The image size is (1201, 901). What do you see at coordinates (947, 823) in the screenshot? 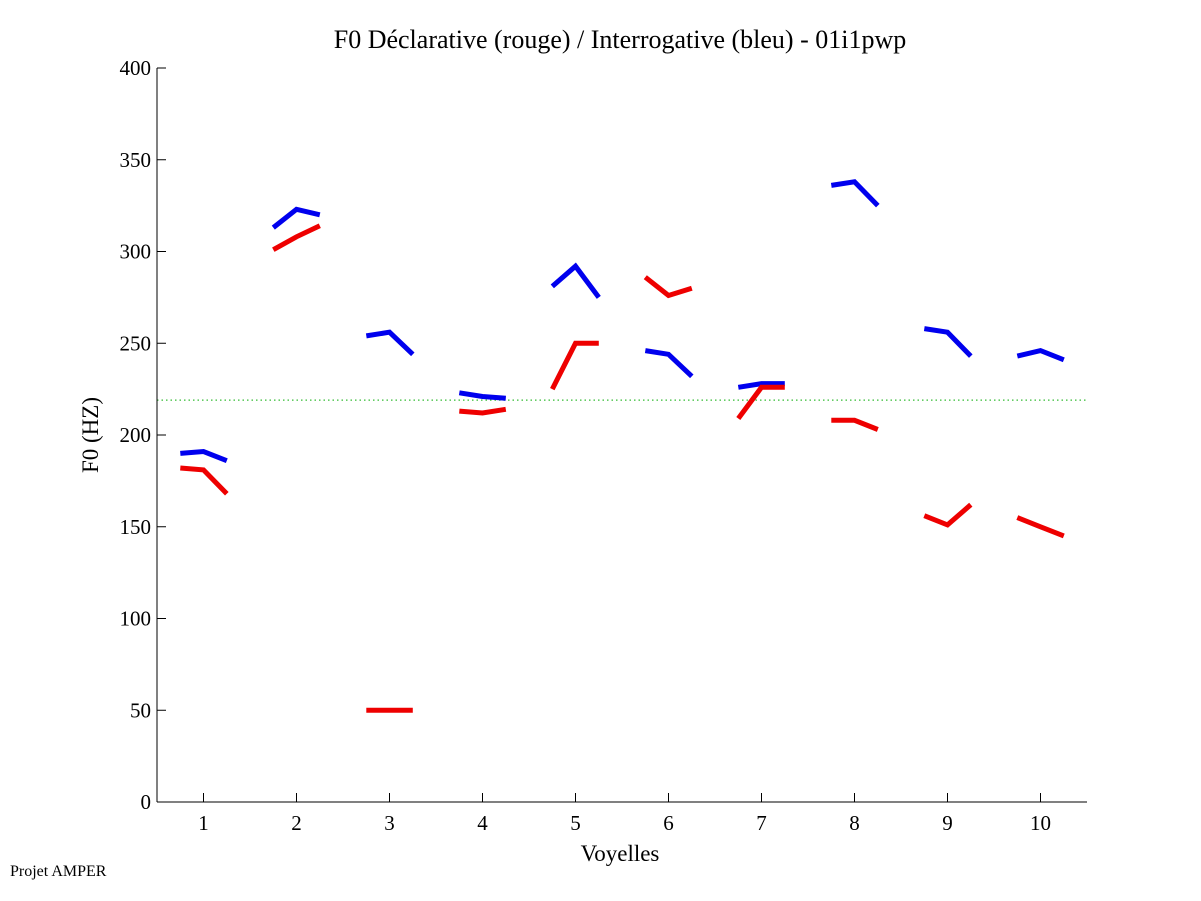
I see `x-tick-label: 9` at bounding box center [947, 823].